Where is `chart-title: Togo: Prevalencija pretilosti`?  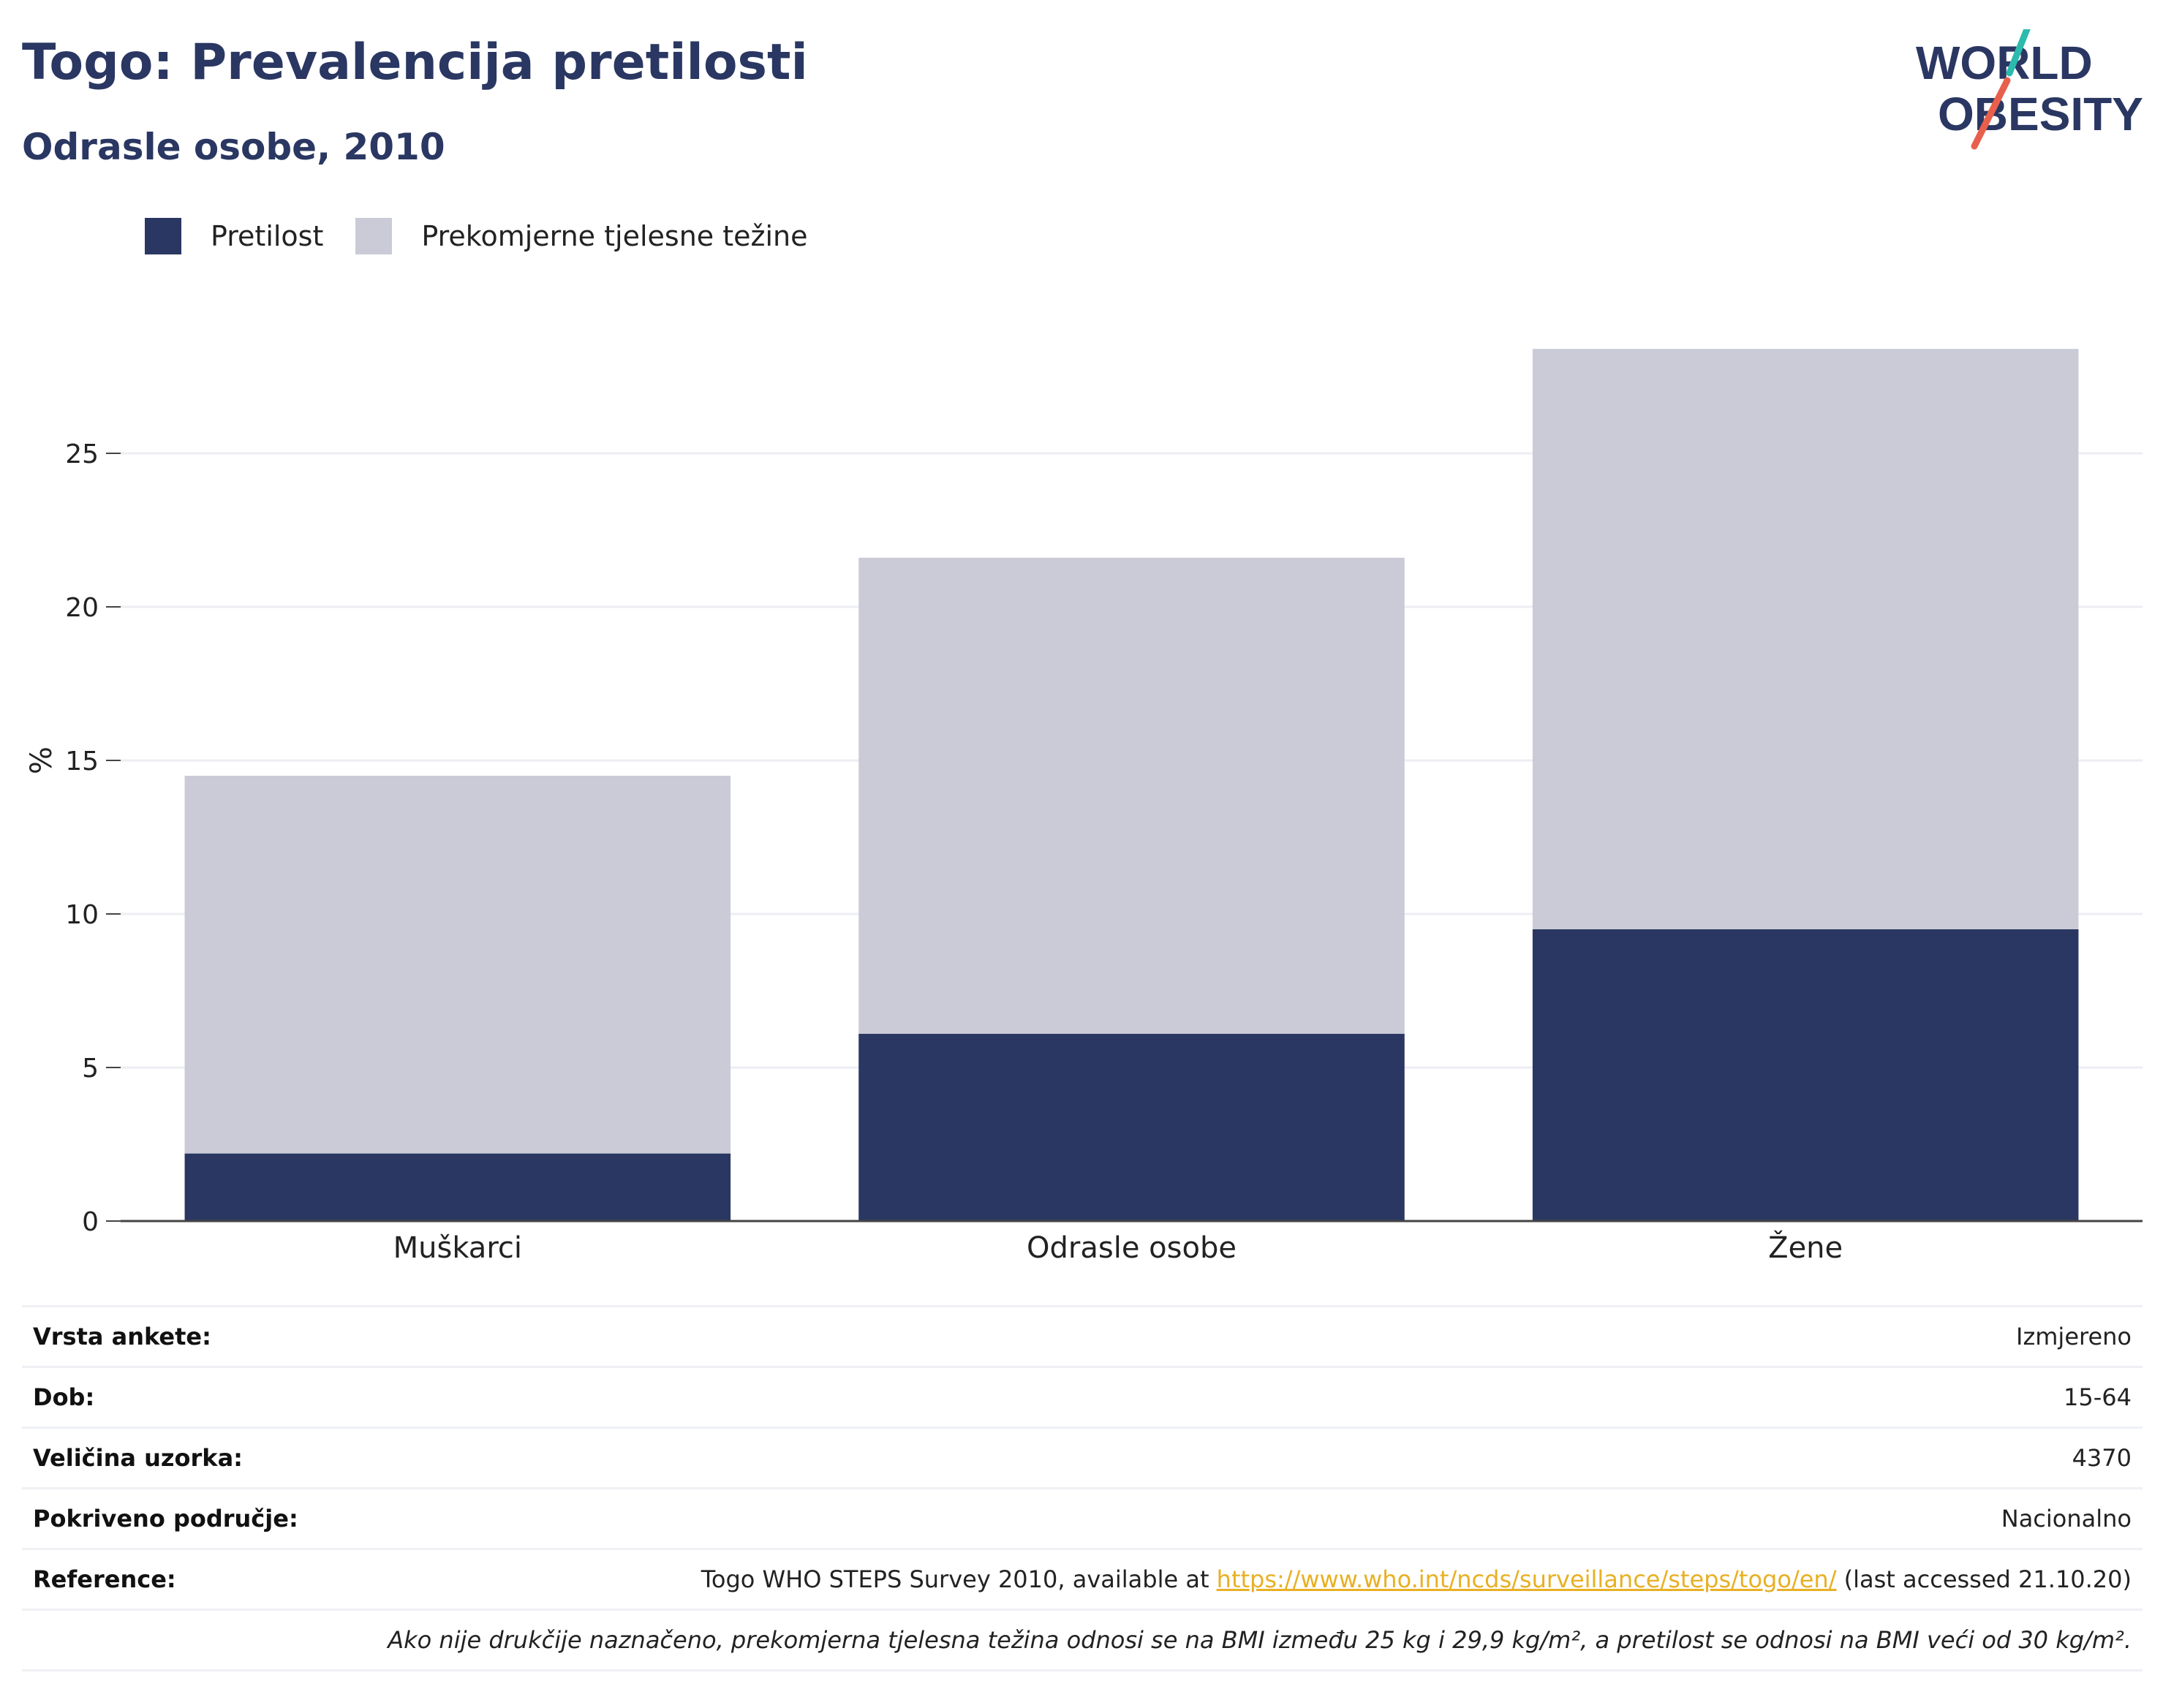 chart-title: Togo: Prevalencija pretilosti is located at coordinates (415, 62).